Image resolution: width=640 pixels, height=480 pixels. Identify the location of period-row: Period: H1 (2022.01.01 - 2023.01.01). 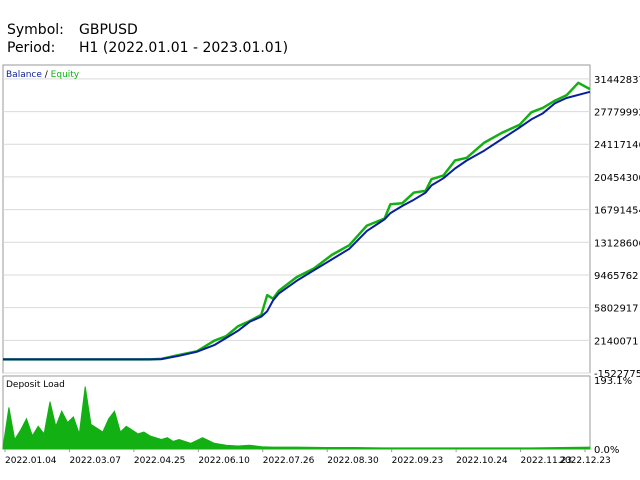
(147, 48).